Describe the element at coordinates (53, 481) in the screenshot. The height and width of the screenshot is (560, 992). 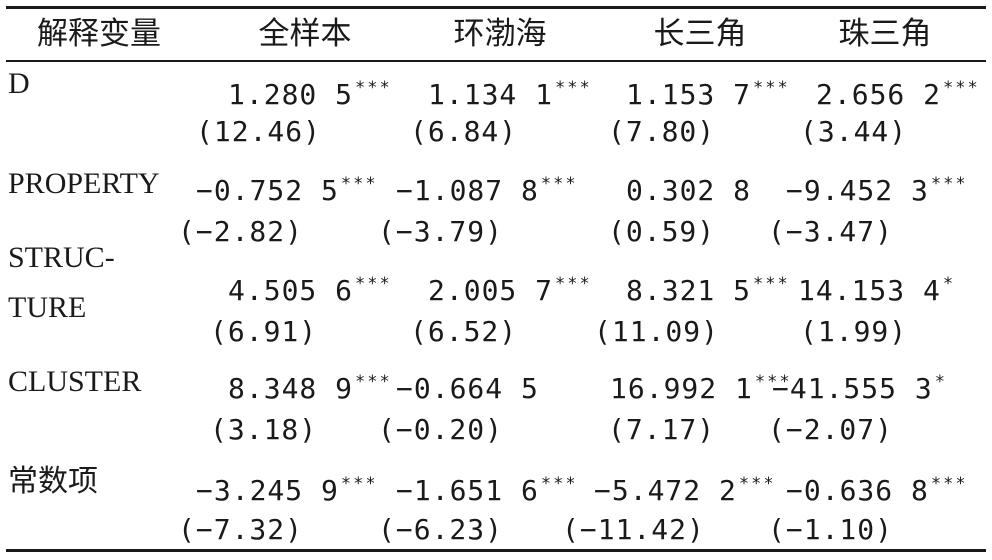
I see `variable-label-constant: 常数项` at that location.